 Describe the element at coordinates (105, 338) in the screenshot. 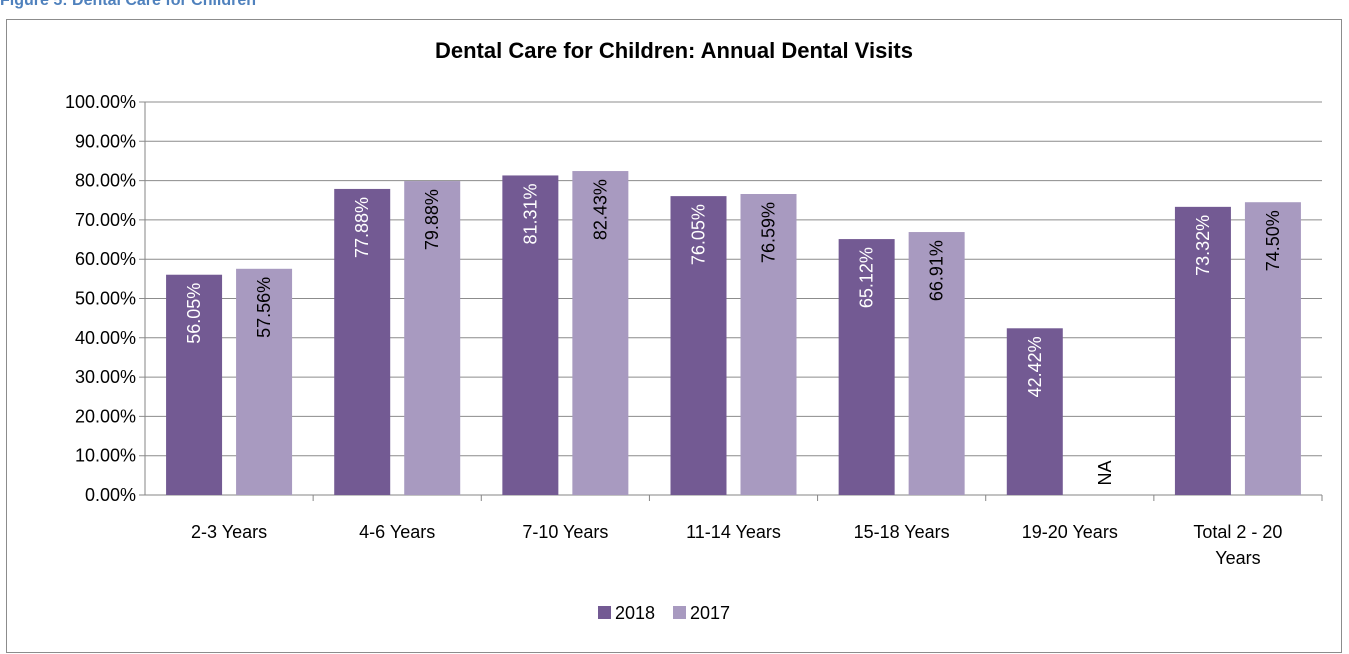

I see `y-tick-label: 40.00%` at that location.